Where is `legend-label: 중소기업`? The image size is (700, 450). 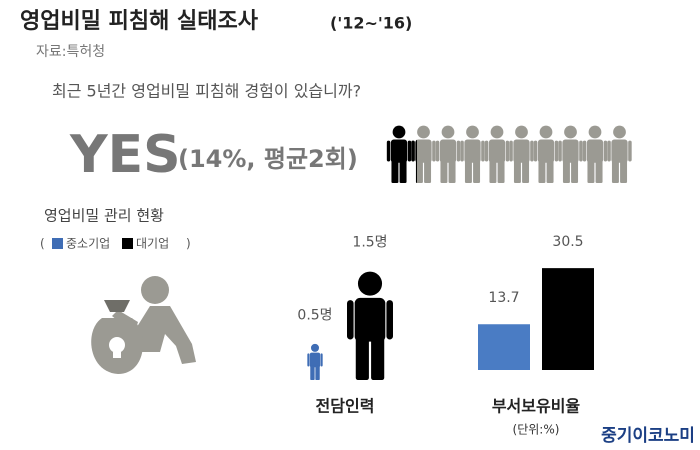 legend-label: 중소기업 is located at coordinates (88, 244).